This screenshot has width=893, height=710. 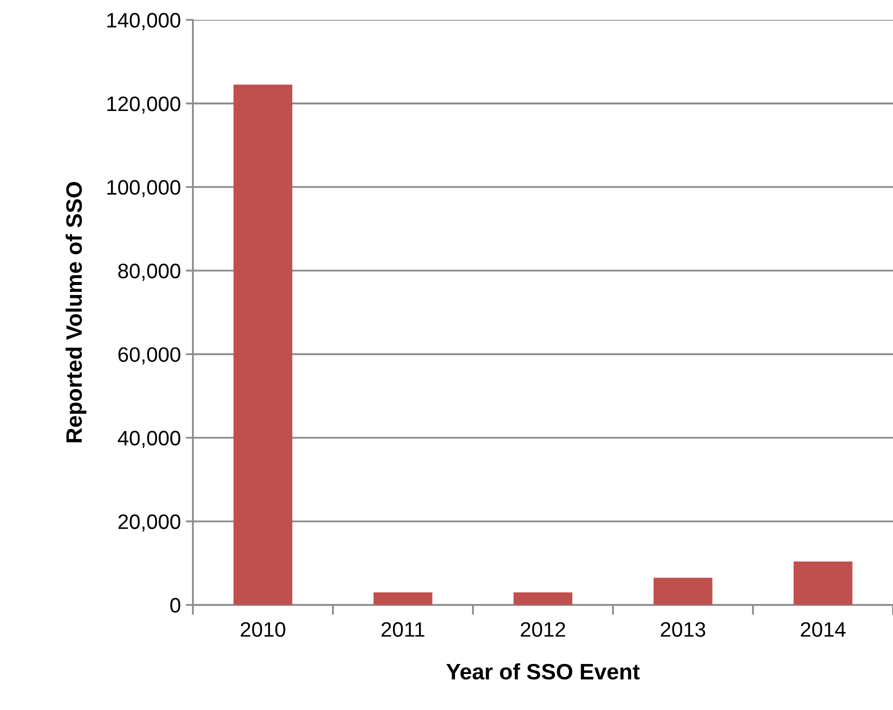 What do you see at coordinates (149, 272) in the screenshot?
I see `y-tick-label: 80,000` at bounding box center [149, 272].